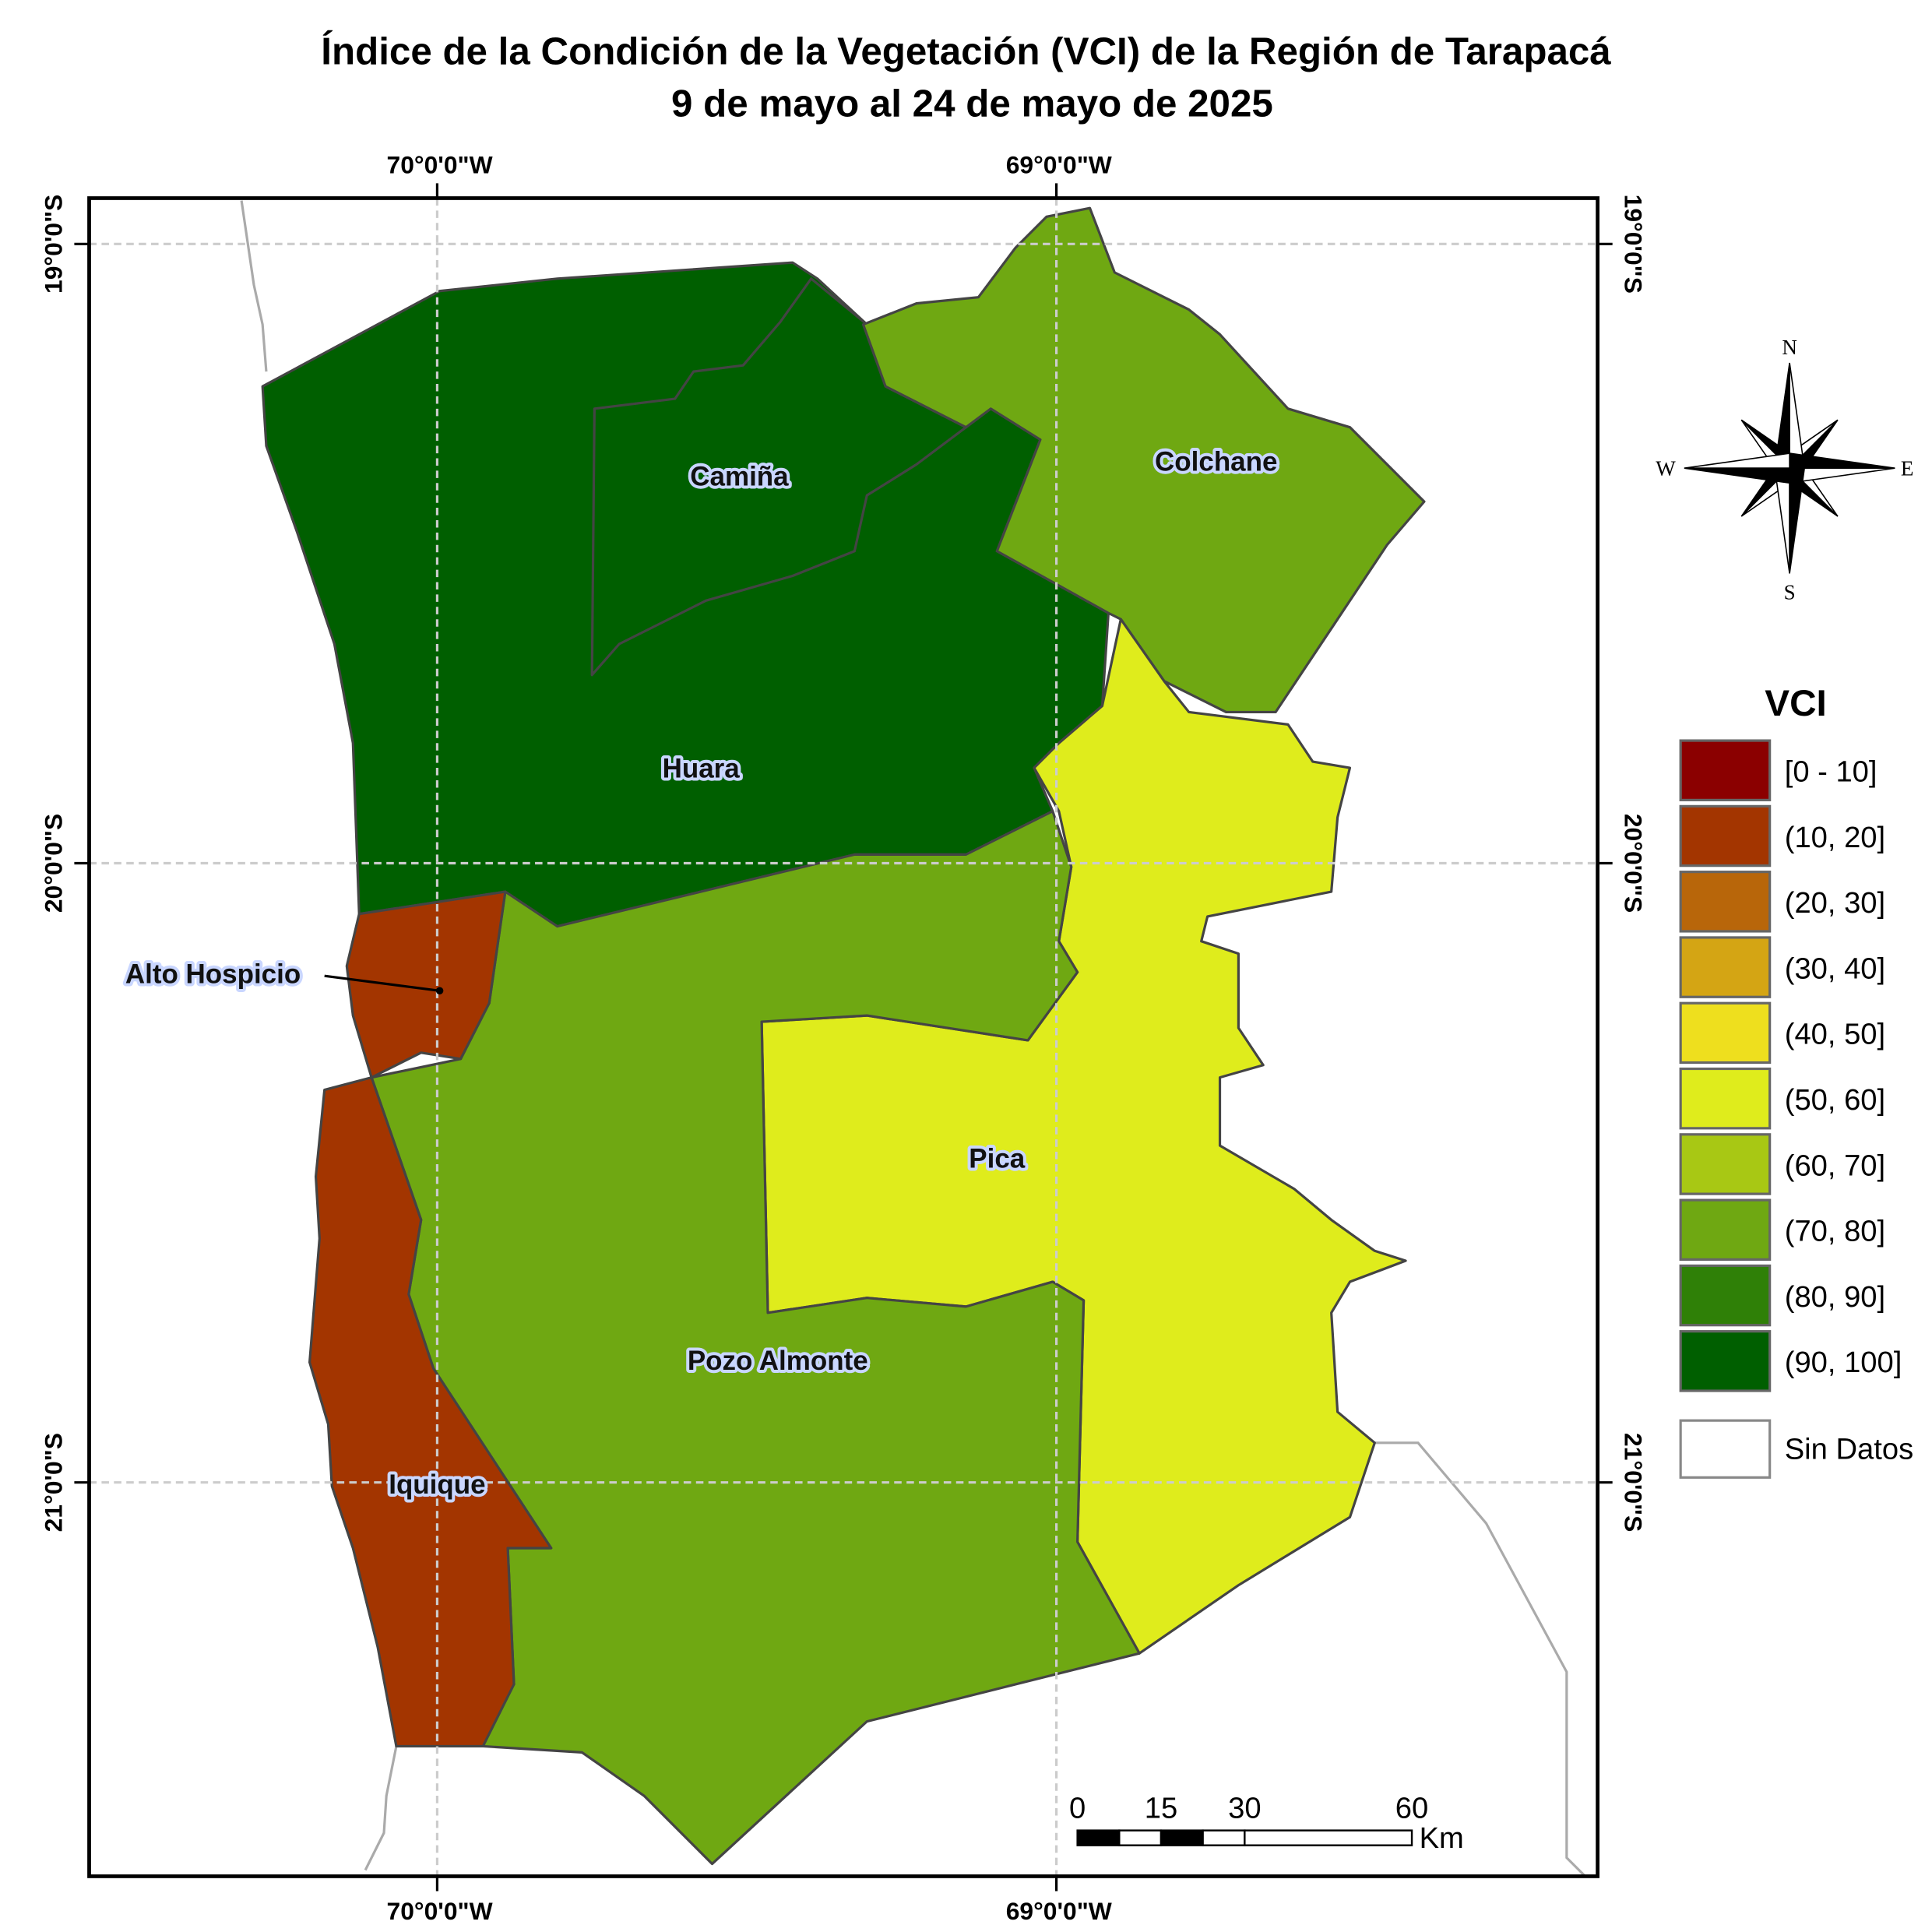 The width and height of the screenshot is (1932, 1932). What do you see at coordinates (1907, 468) in the screenshot?
I see `compass-letter: E` at bounding box center [1907, 468].